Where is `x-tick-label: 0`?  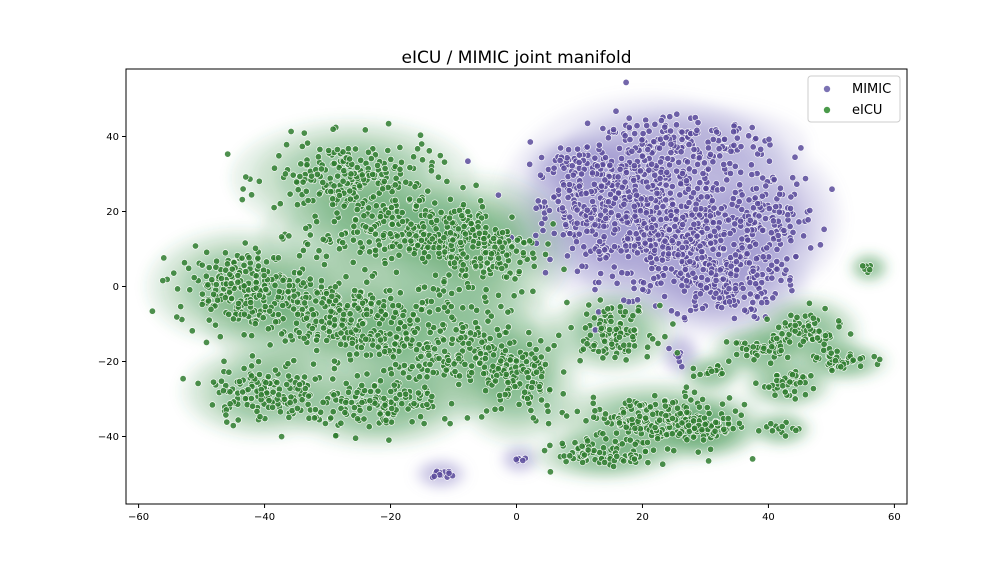 x-tick-label: 0 is located at coordinates (516, 517).